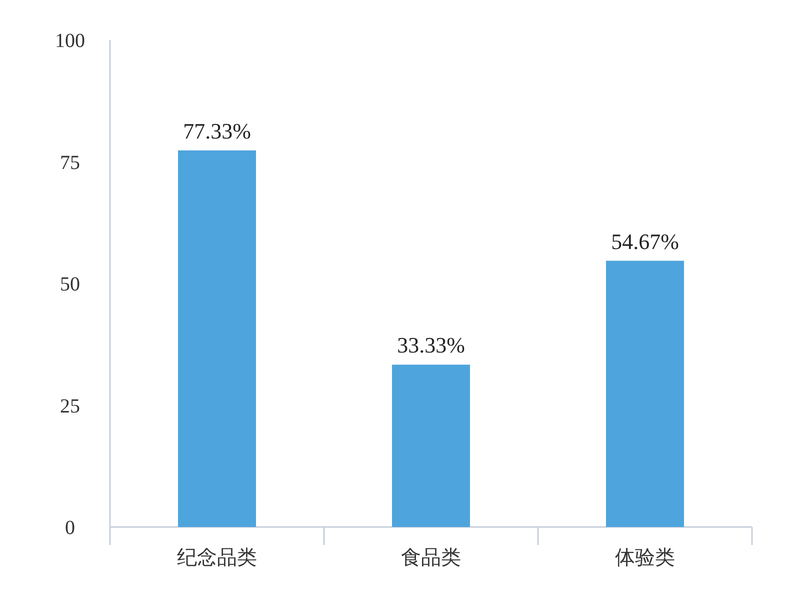 This screenshot has height=590, width=800. What do you see at coordinates (645, 241) in the screenshot?
I see `data-label: 54.67%` at bounding box center [645, 241].